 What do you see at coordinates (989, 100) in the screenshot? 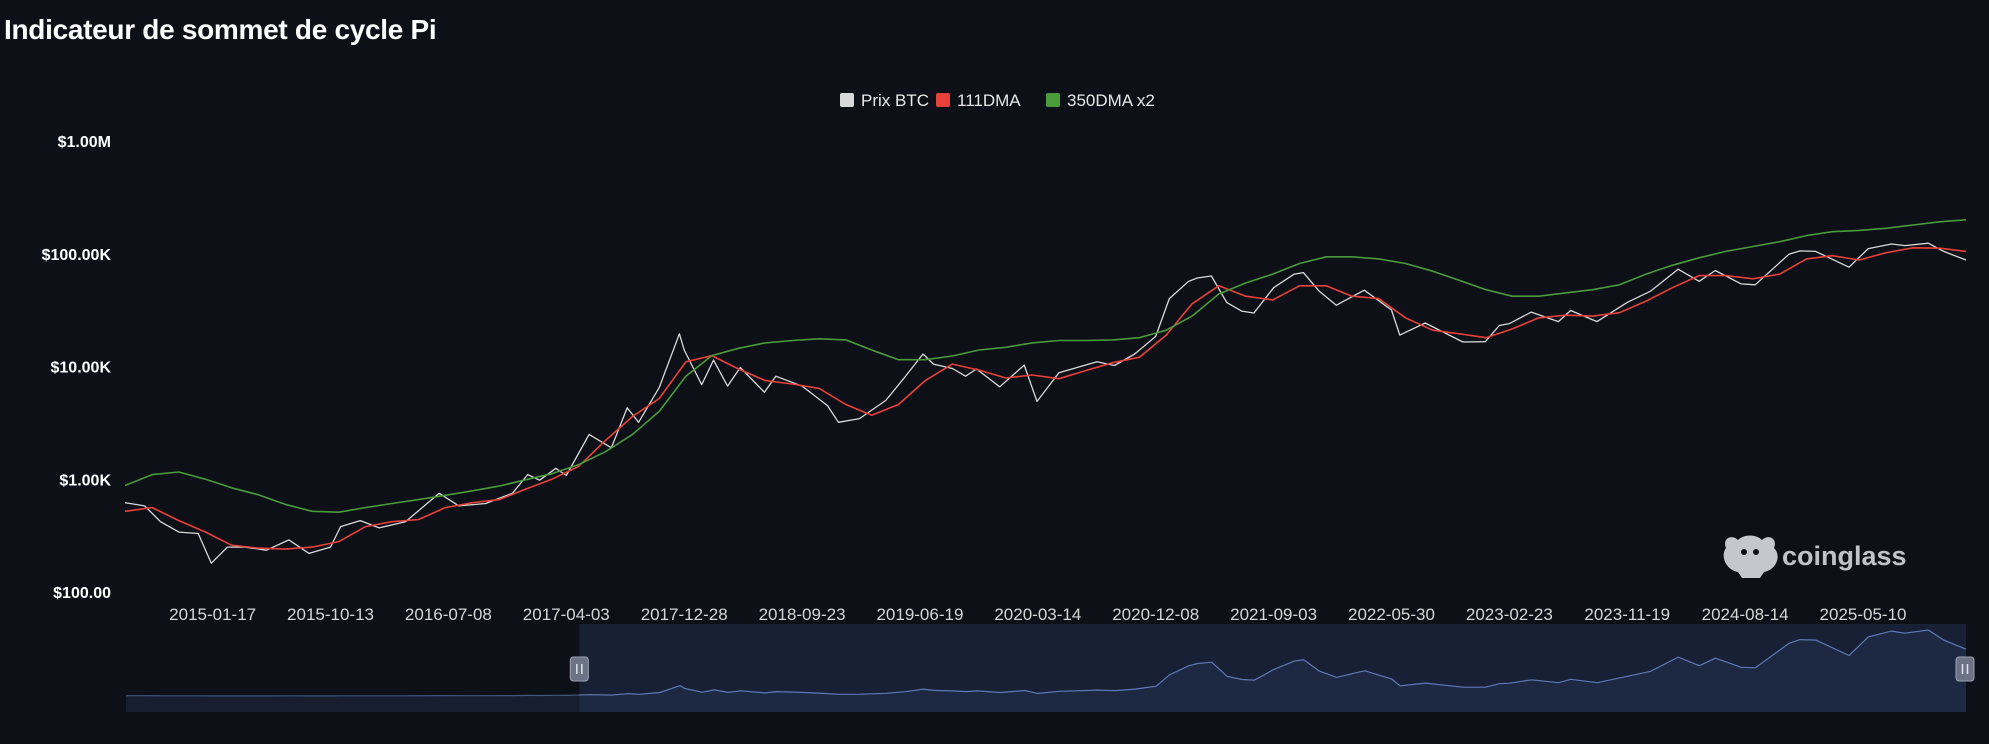
I see `legend-label: 111DMA` at bounding box center [989, 100].